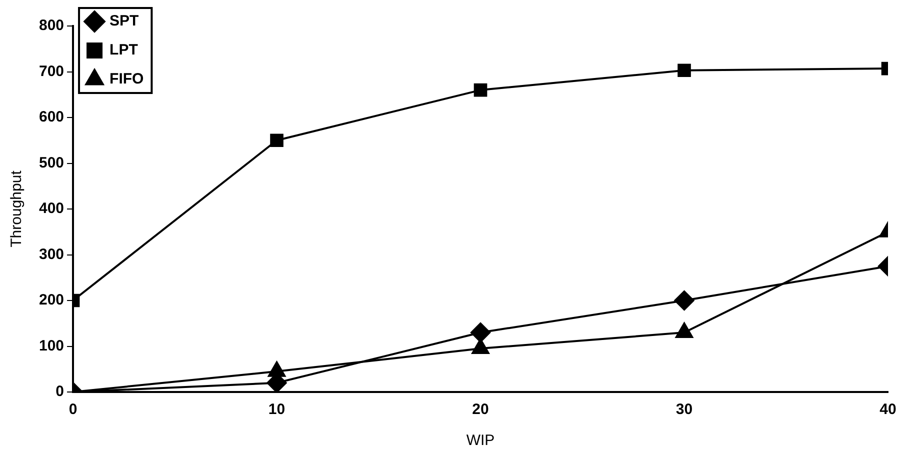  I want to click on y-tick-label: 600, so click(51, 117).